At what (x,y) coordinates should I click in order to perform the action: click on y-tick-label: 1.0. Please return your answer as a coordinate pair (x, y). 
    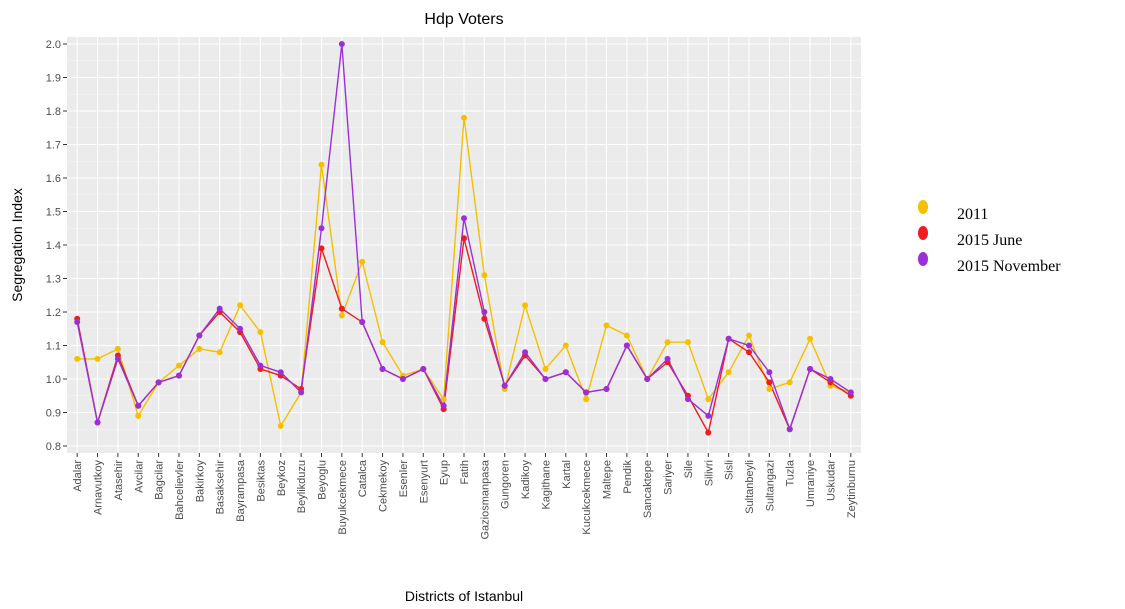
    Looking at the image, I should click on (53, 380).